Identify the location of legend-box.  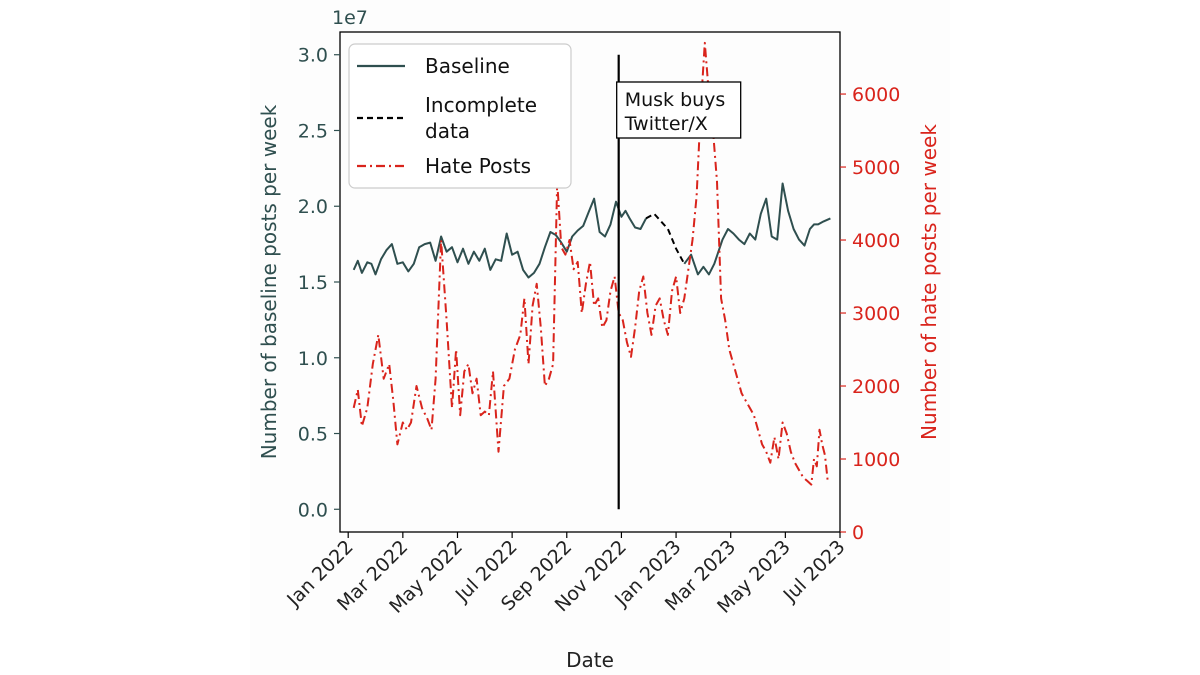
(460, 116).